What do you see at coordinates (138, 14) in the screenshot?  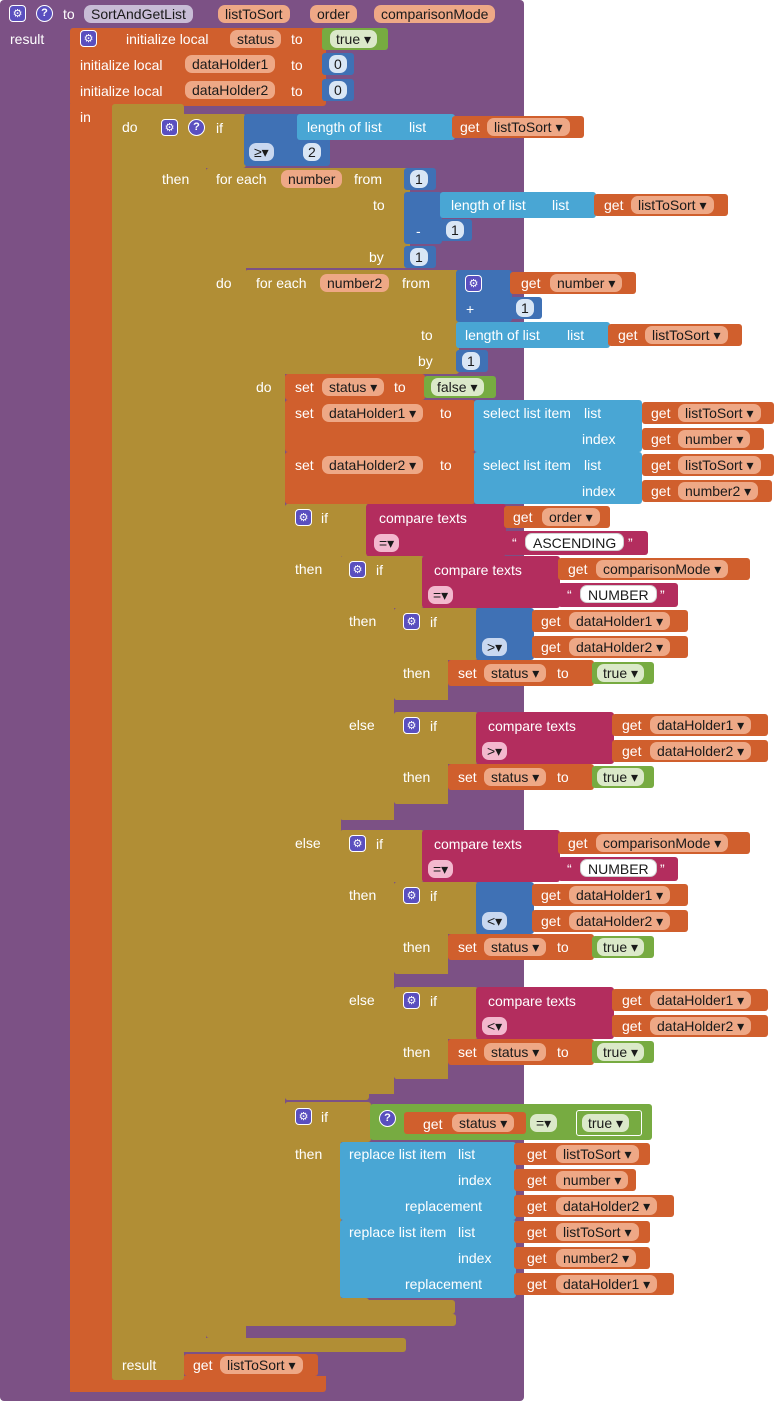 I see `procedure-name-field: SortAndGetList` at bounding box center [138, 14].